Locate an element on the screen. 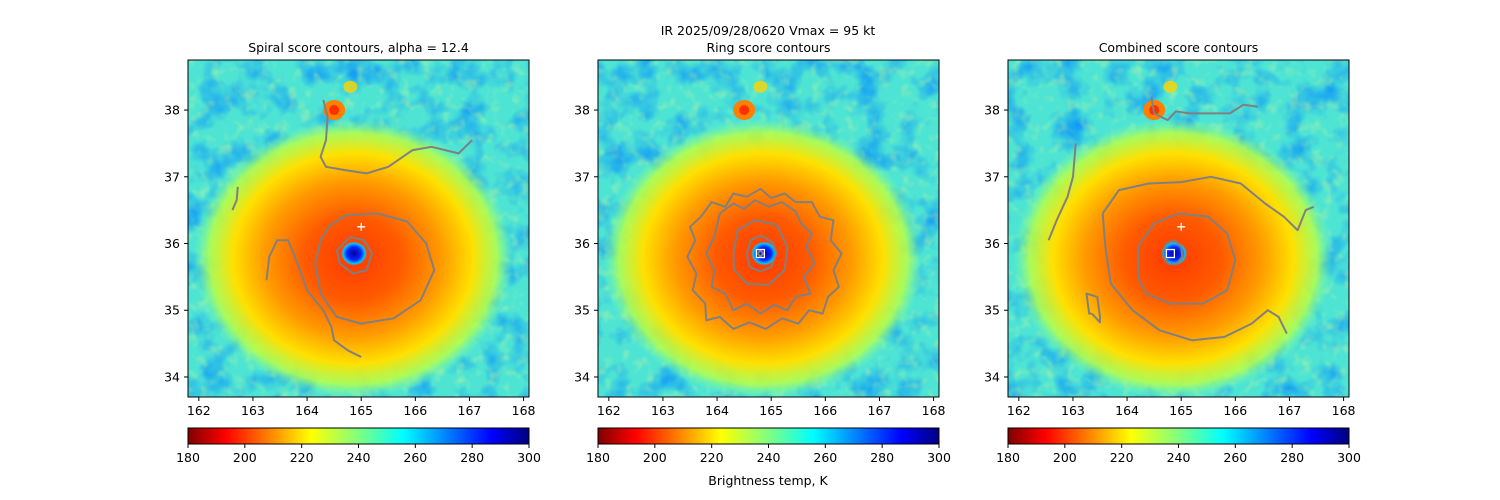 The image size is (1500, 500). colorbar-label: Brightness temp, K is located at coordinates (768, 480).